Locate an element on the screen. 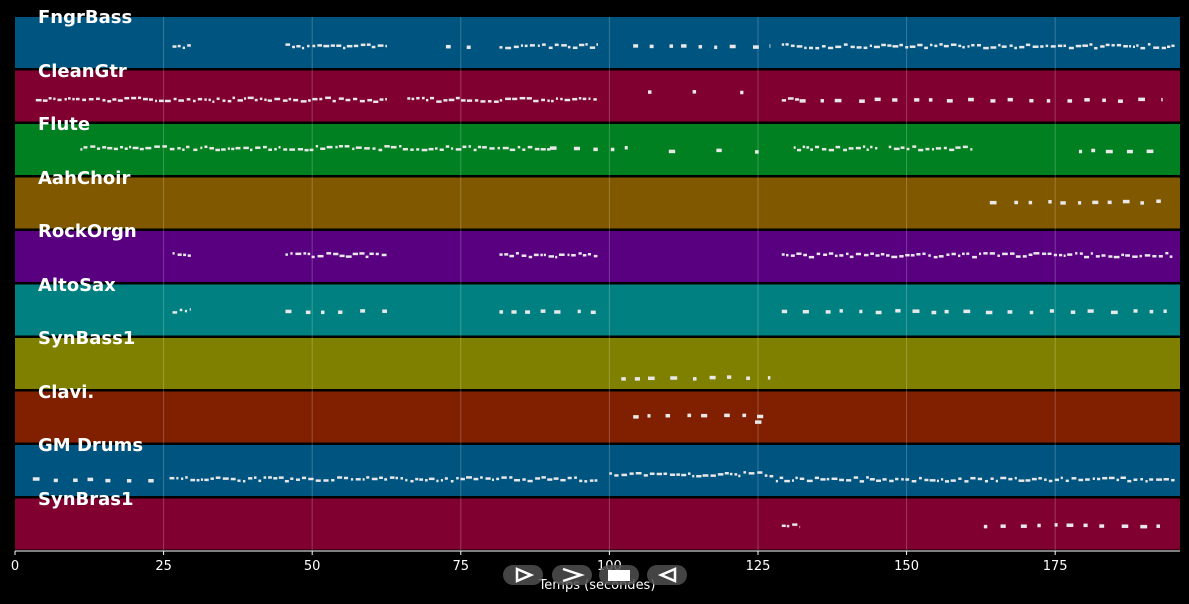  track-label: AahChoir is located at coordinates (84, 178).